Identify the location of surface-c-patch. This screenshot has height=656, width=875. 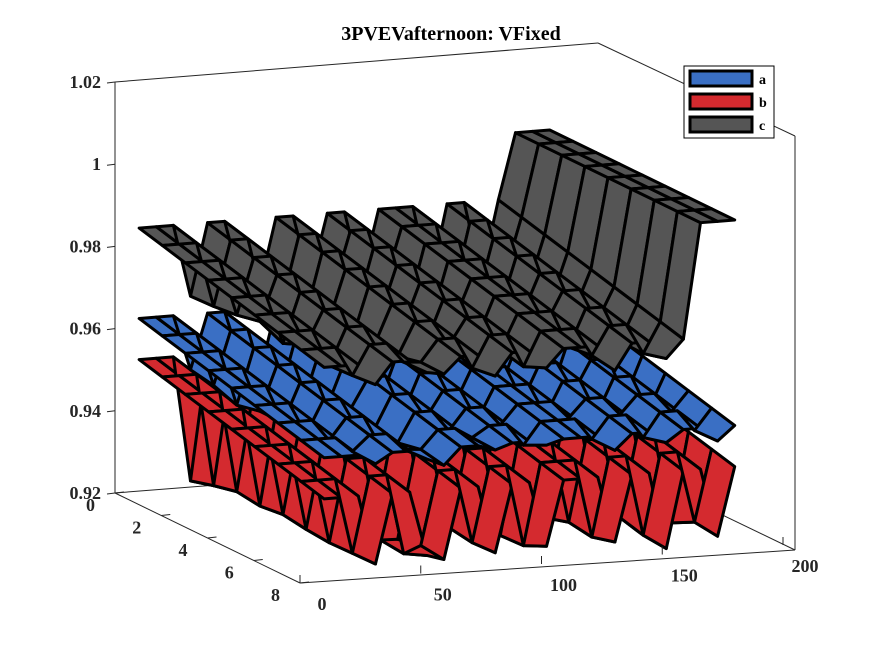
(714, 215).